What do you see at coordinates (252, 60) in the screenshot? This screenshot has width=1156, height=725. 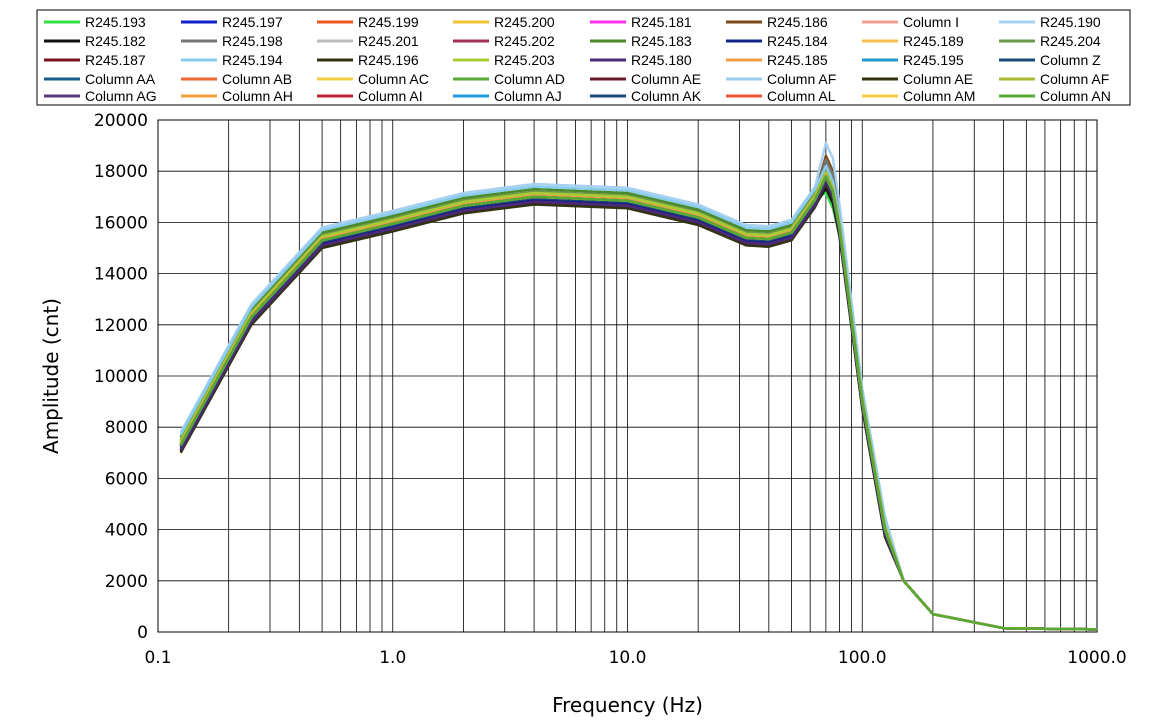 I see `legend-label: R245.194` at bounding box center [252, 60].